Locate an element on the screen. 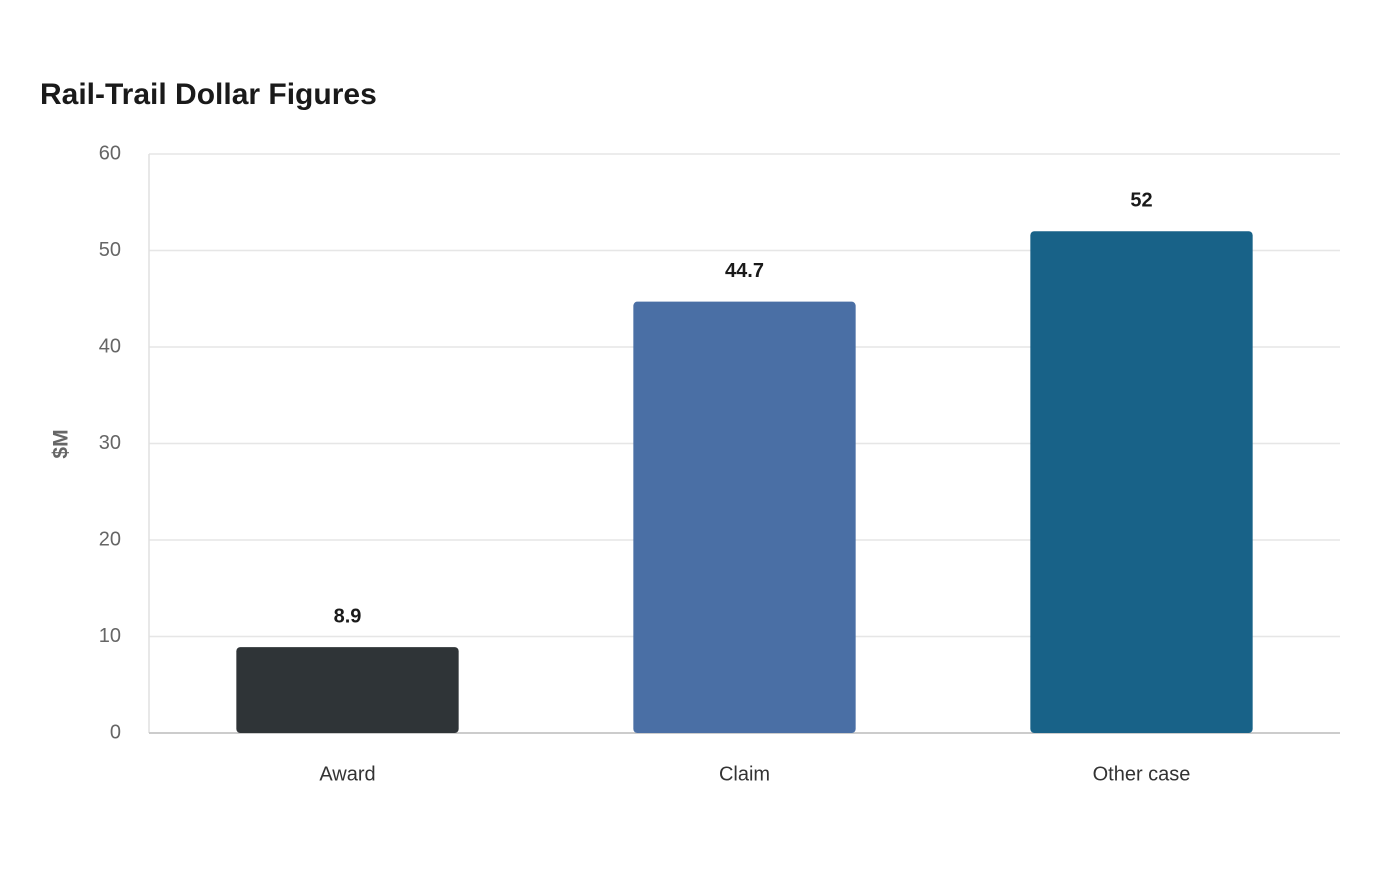  x-tick-label: Claim is located at coordinates (744, 774).